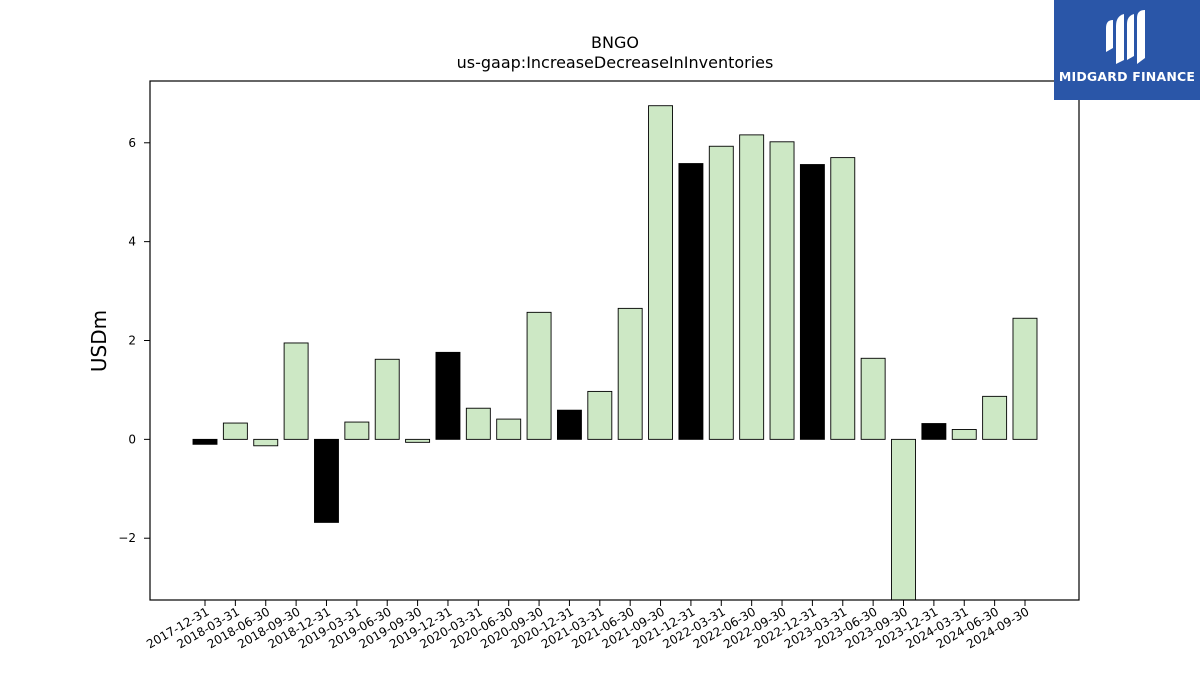 Image resolution: width=1200 pixels, height=675 pixels. I want to click on midgard-finance-logo: MIDGARD FINANCE, so click(1127, 50).